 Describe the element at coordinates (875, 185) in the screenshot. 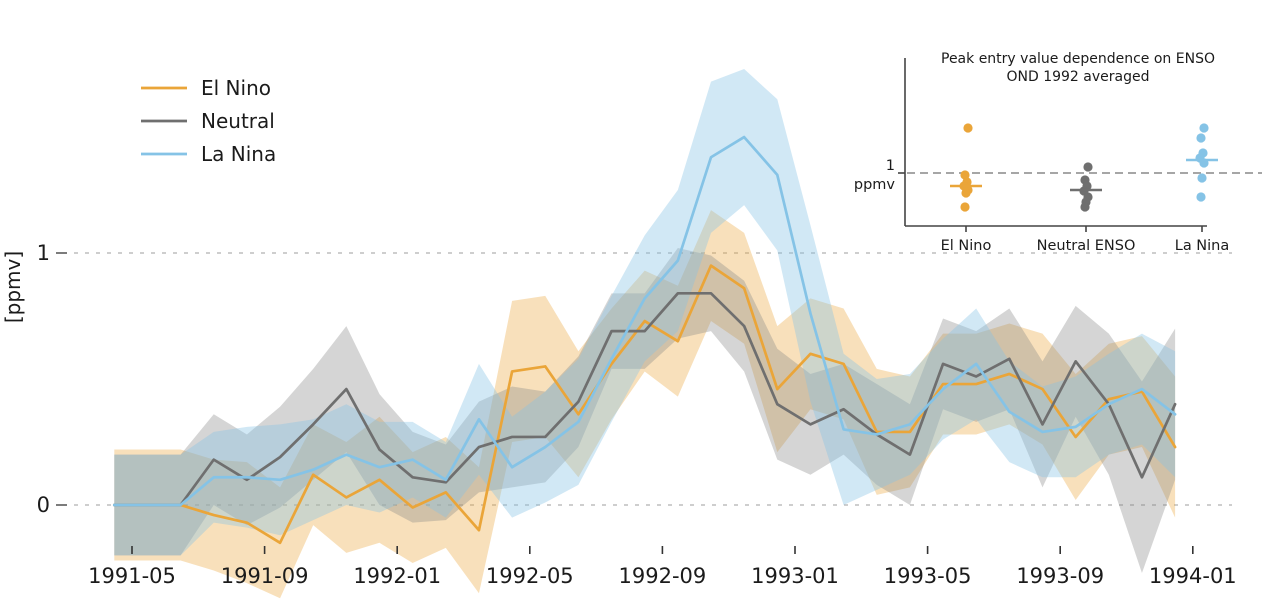

I see `inset-ylabel-unit: ppmv` at that location.